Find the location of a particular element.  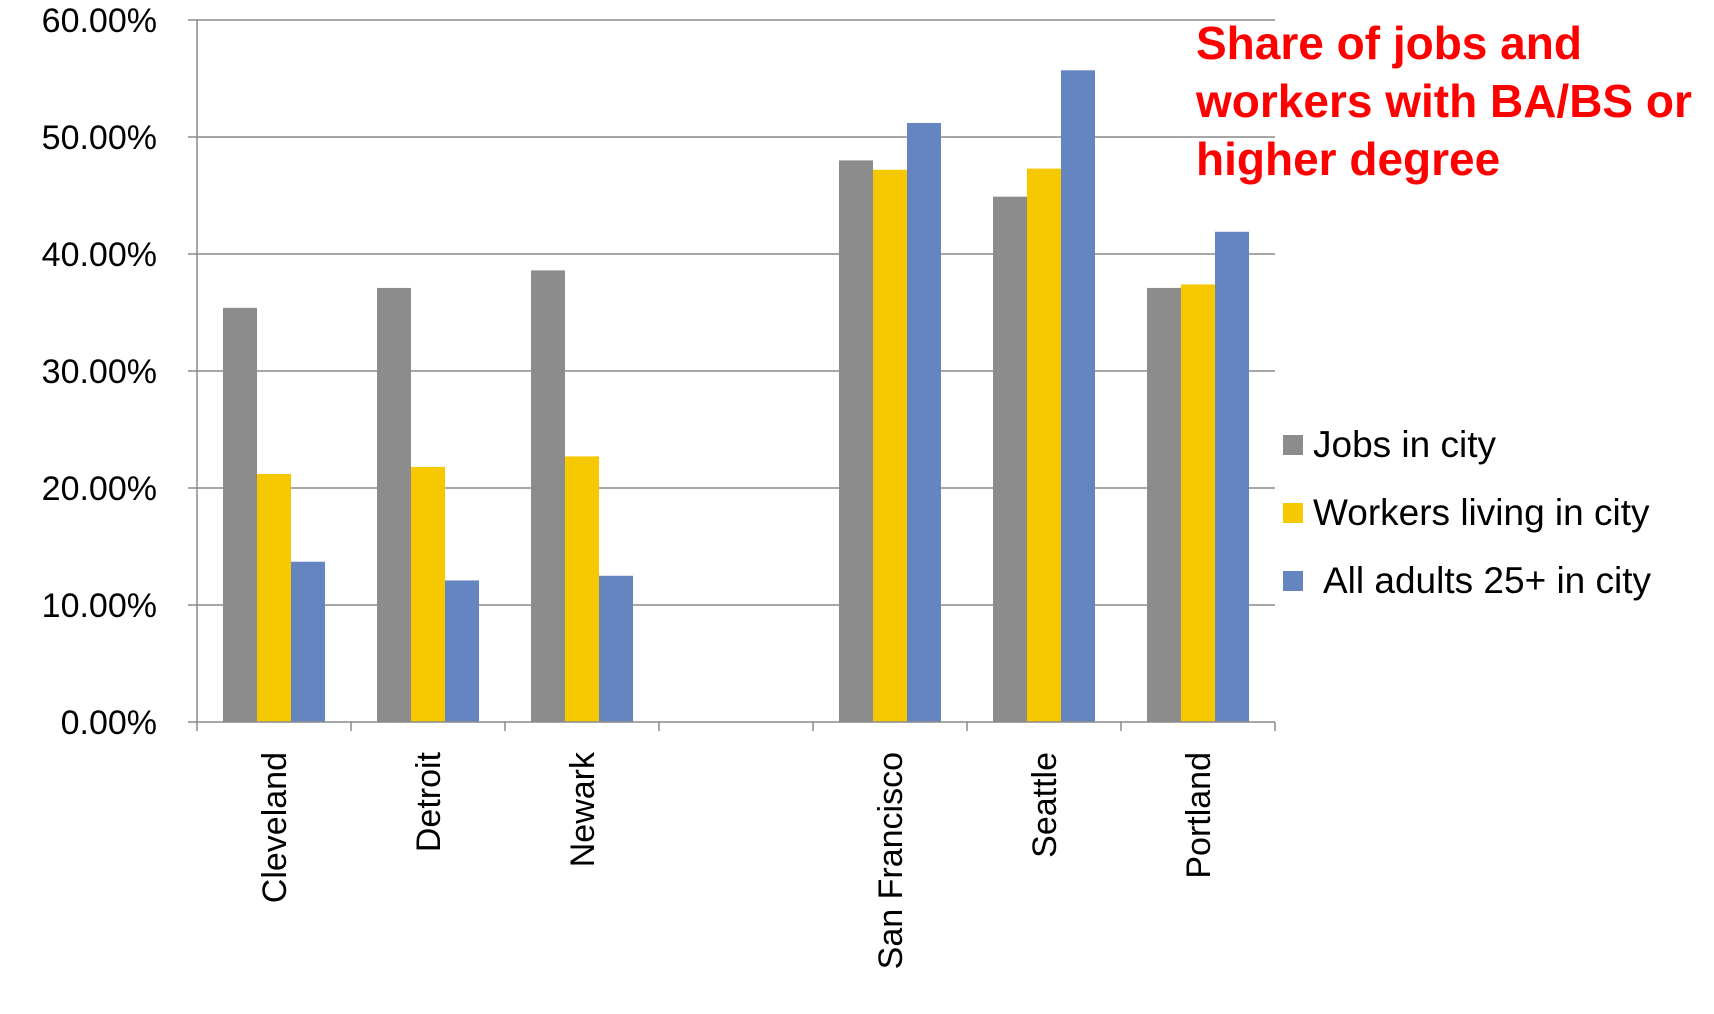

y-tick-label: 40.00% is located at coordinates (99, 255).